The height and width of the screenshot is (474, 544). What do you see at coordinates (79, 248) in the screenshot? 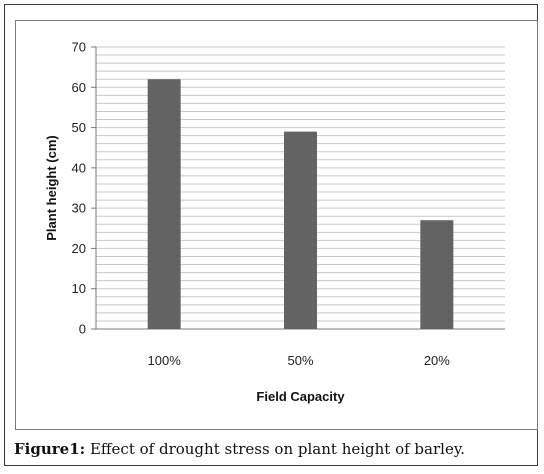
I see `y-tick-label: 20` at bounding box center [79, 248].